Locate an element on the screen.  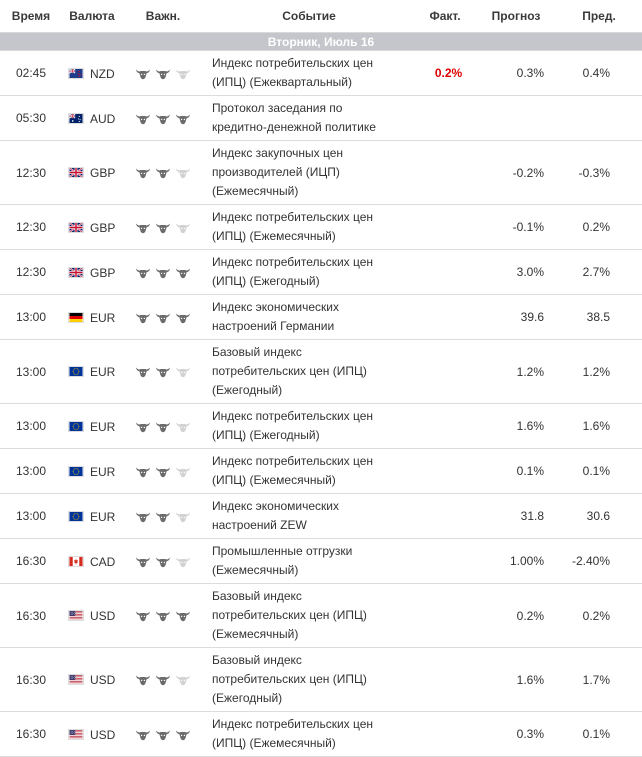
col-header-event: Событие is located at coordinates (309, 16).